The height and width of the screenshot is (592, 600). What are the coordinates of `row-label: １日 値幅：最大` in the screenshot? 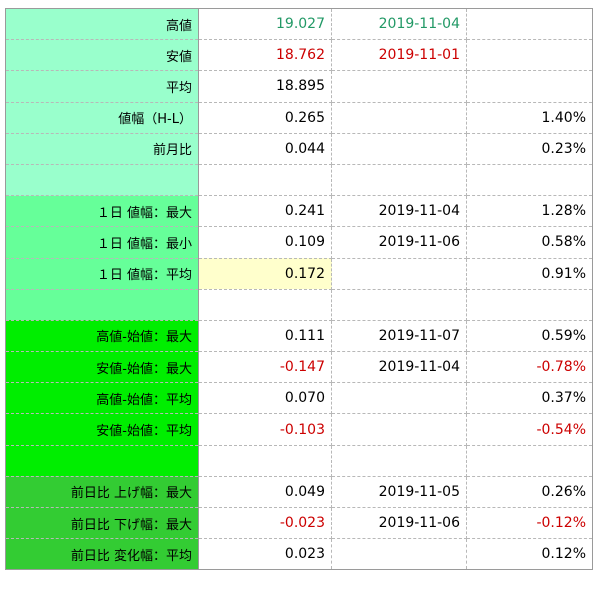 It's located at (102, 211).